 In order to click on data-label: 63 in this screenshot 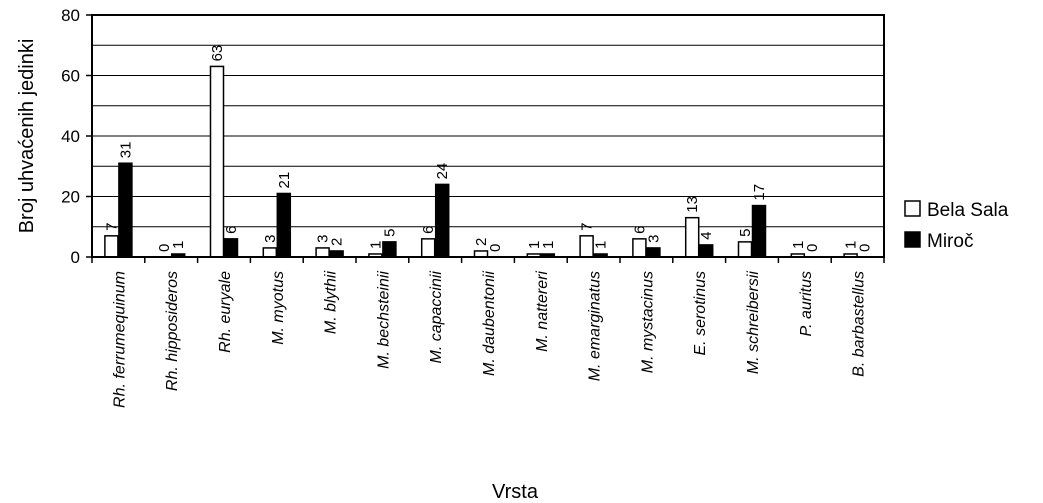, I will do `click(217, 53)`.